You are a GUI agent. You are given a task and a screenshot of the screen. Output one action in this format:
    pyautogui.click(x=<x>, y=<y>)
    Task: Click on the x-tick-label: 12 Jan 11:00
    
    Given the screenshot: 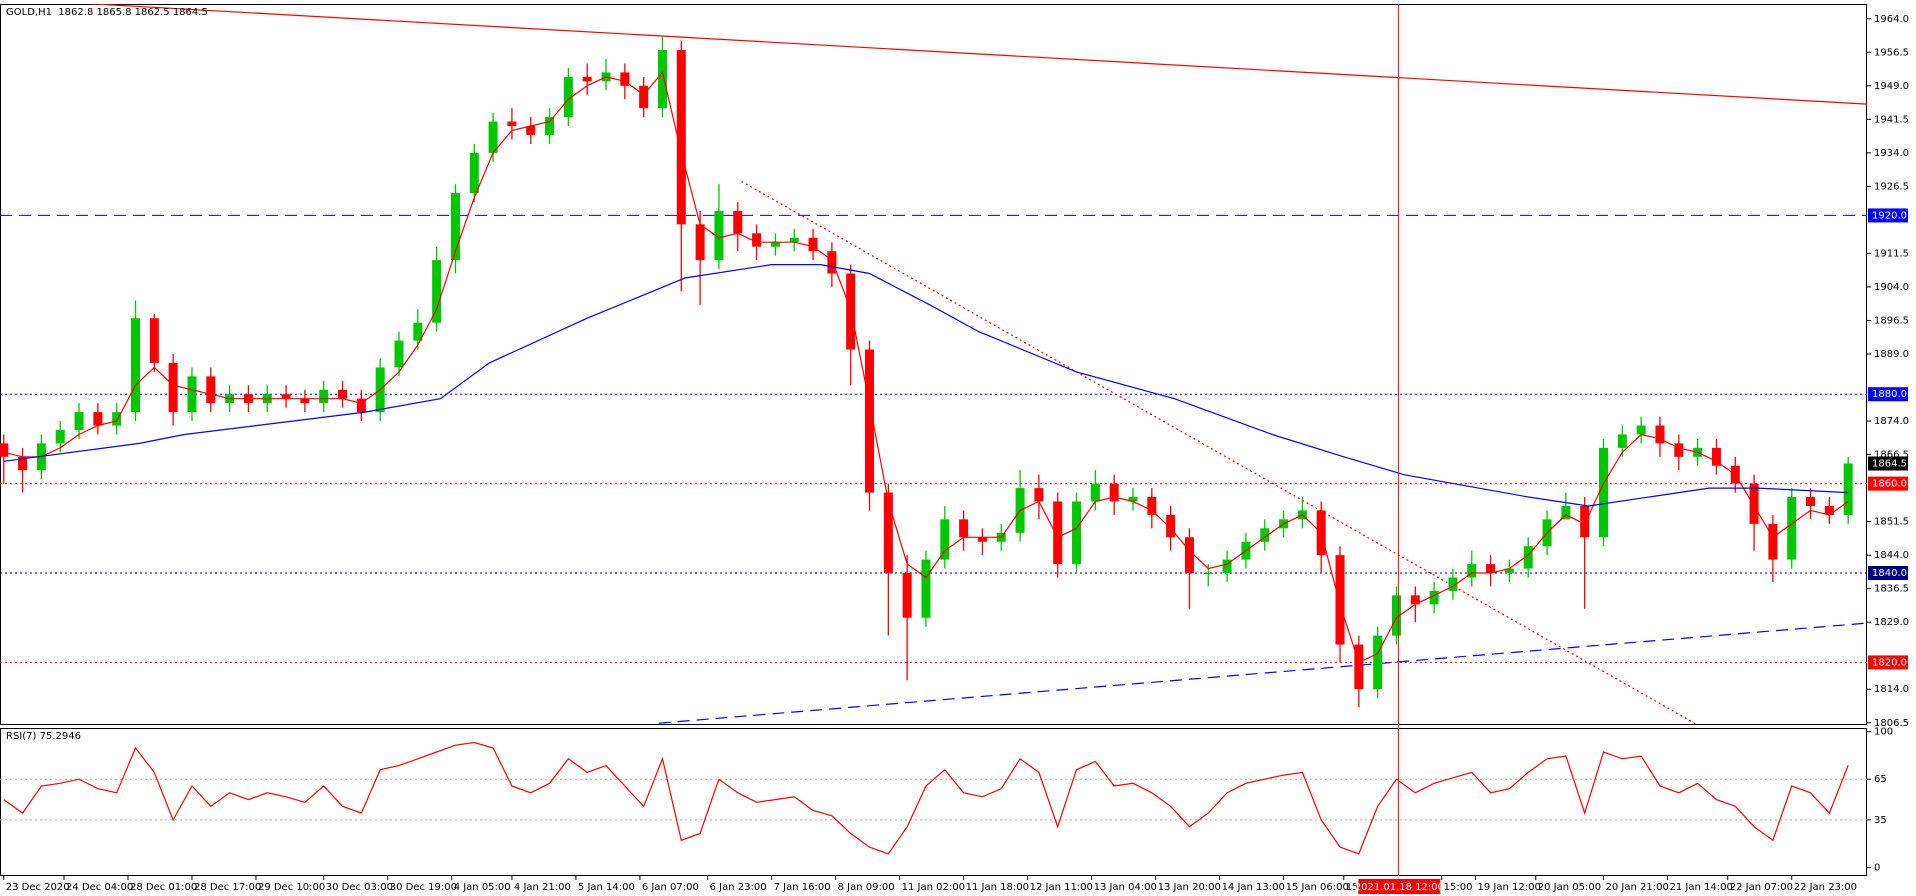 What is the action you would take?
    pyautogui.click(x=1061, y=887)
    